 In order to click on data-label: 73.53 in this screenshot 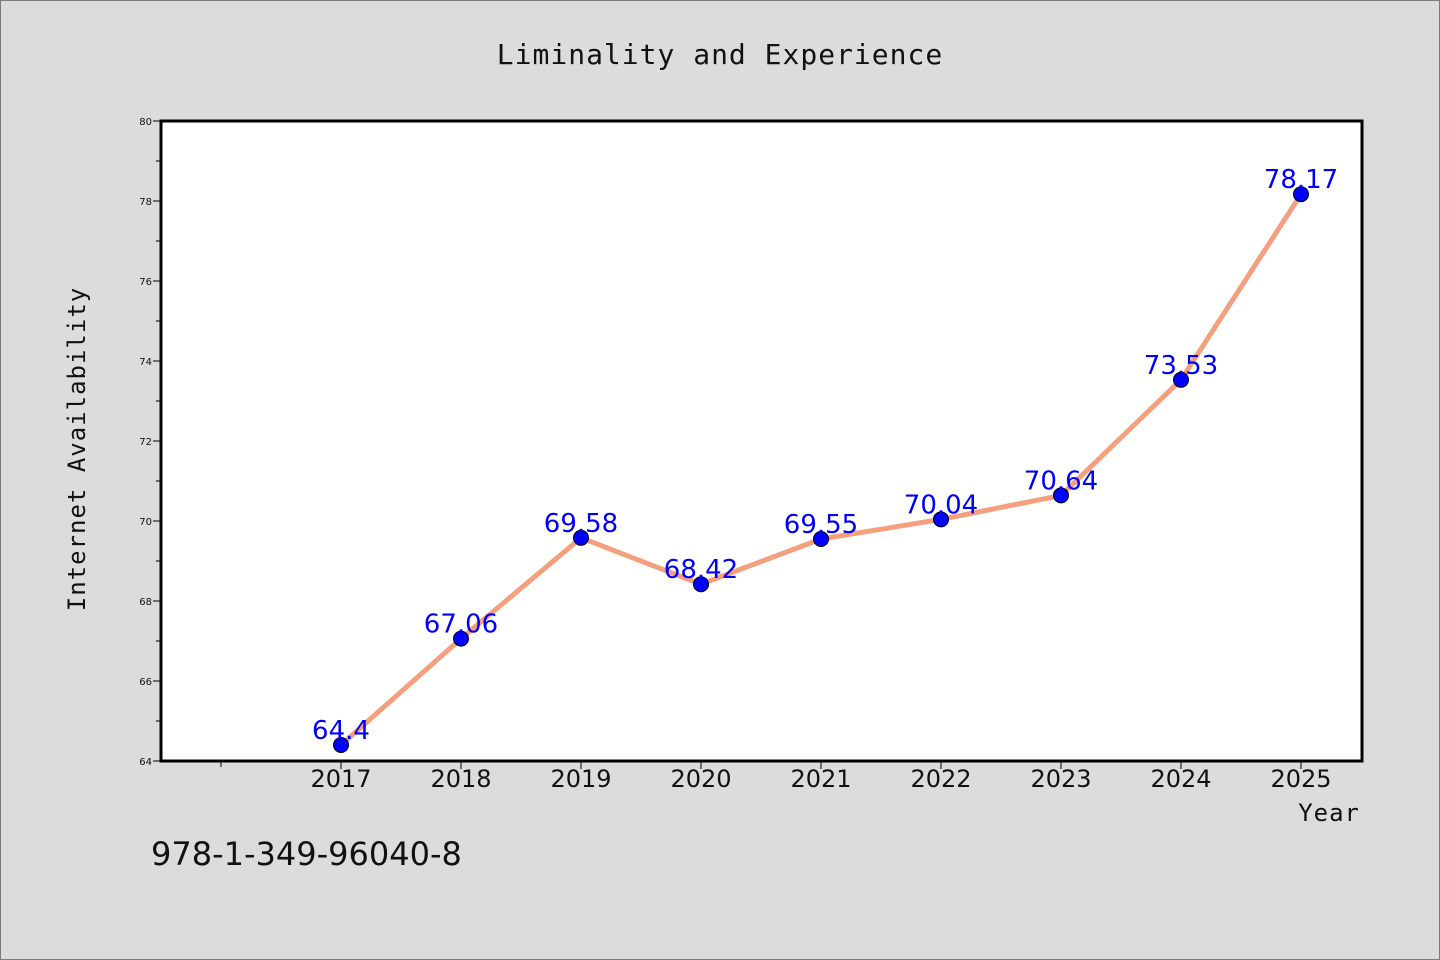, I will do `click(1181, 366)`.